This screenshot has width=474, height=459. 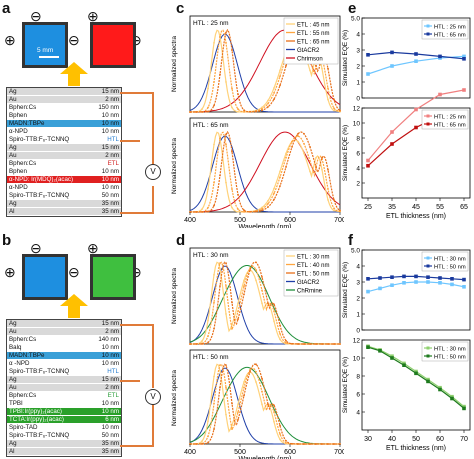 I want to click on x-tick-label: 25, so click(x=368, y=207).